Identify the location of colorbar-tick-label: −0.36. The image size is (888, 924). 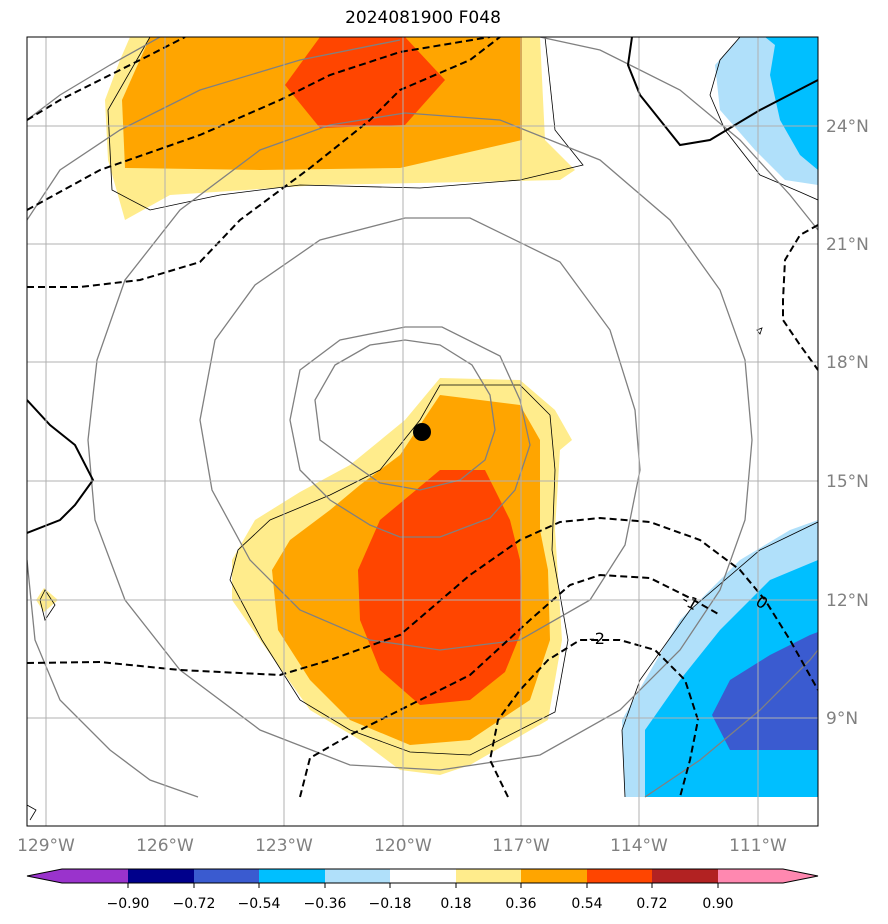
(325, 904).